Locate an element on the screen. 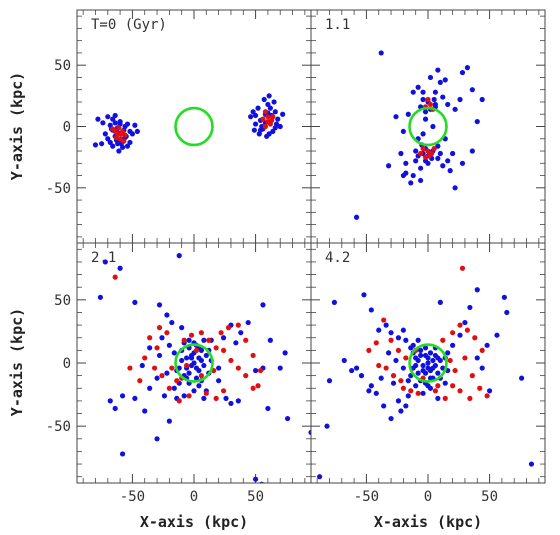 This screenshot has width=560, height=535. y-tick-label: 0 is located at coordinates (67, 128).